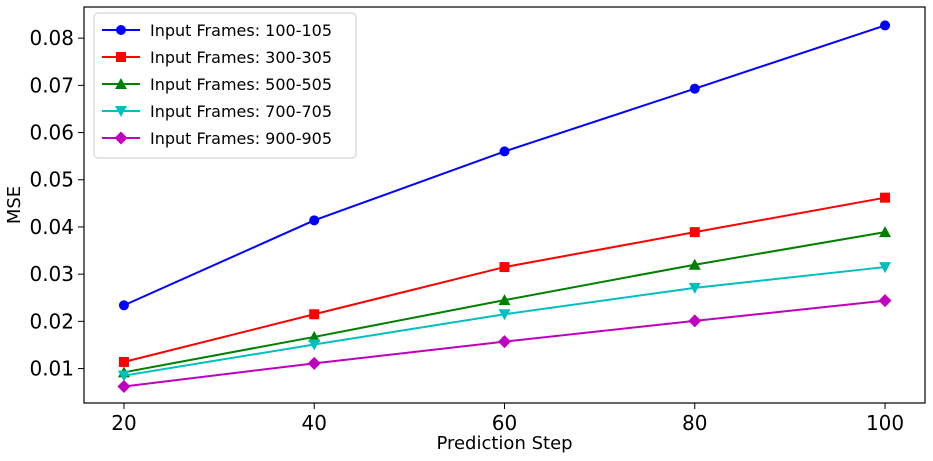 The height and width of the screenshot is (461, 933). What do you see at coordinates (241, 84) in the screenshot?
I see `legend-label: Input Frames: 500-505` at bounding box center [241, 84].